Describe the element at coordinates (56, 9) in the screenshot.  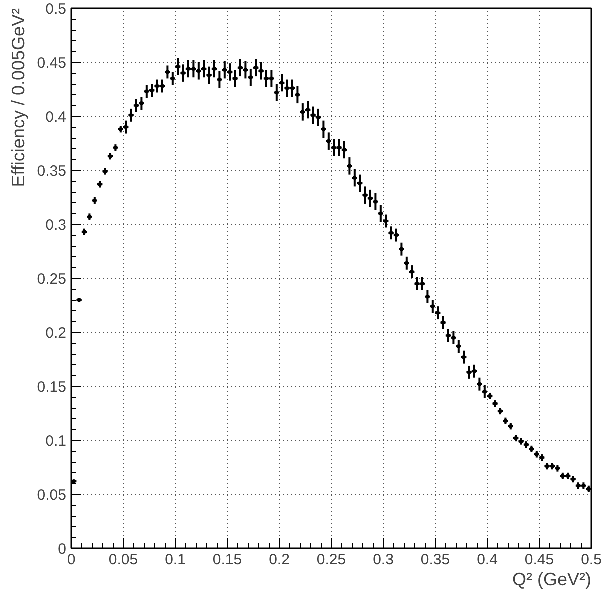
I see `y-tick-label: 0.5` at that location.